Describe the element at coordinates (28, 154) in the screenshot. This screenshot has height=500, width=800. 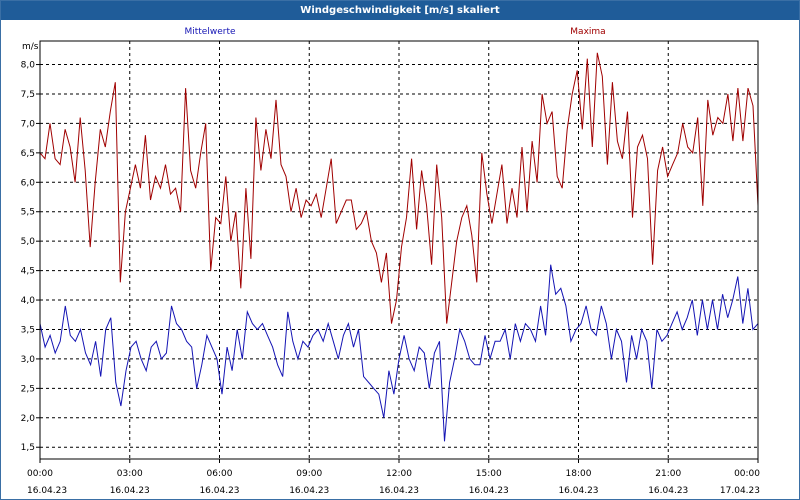
I see `y-tick-label: 6,5` at that location.